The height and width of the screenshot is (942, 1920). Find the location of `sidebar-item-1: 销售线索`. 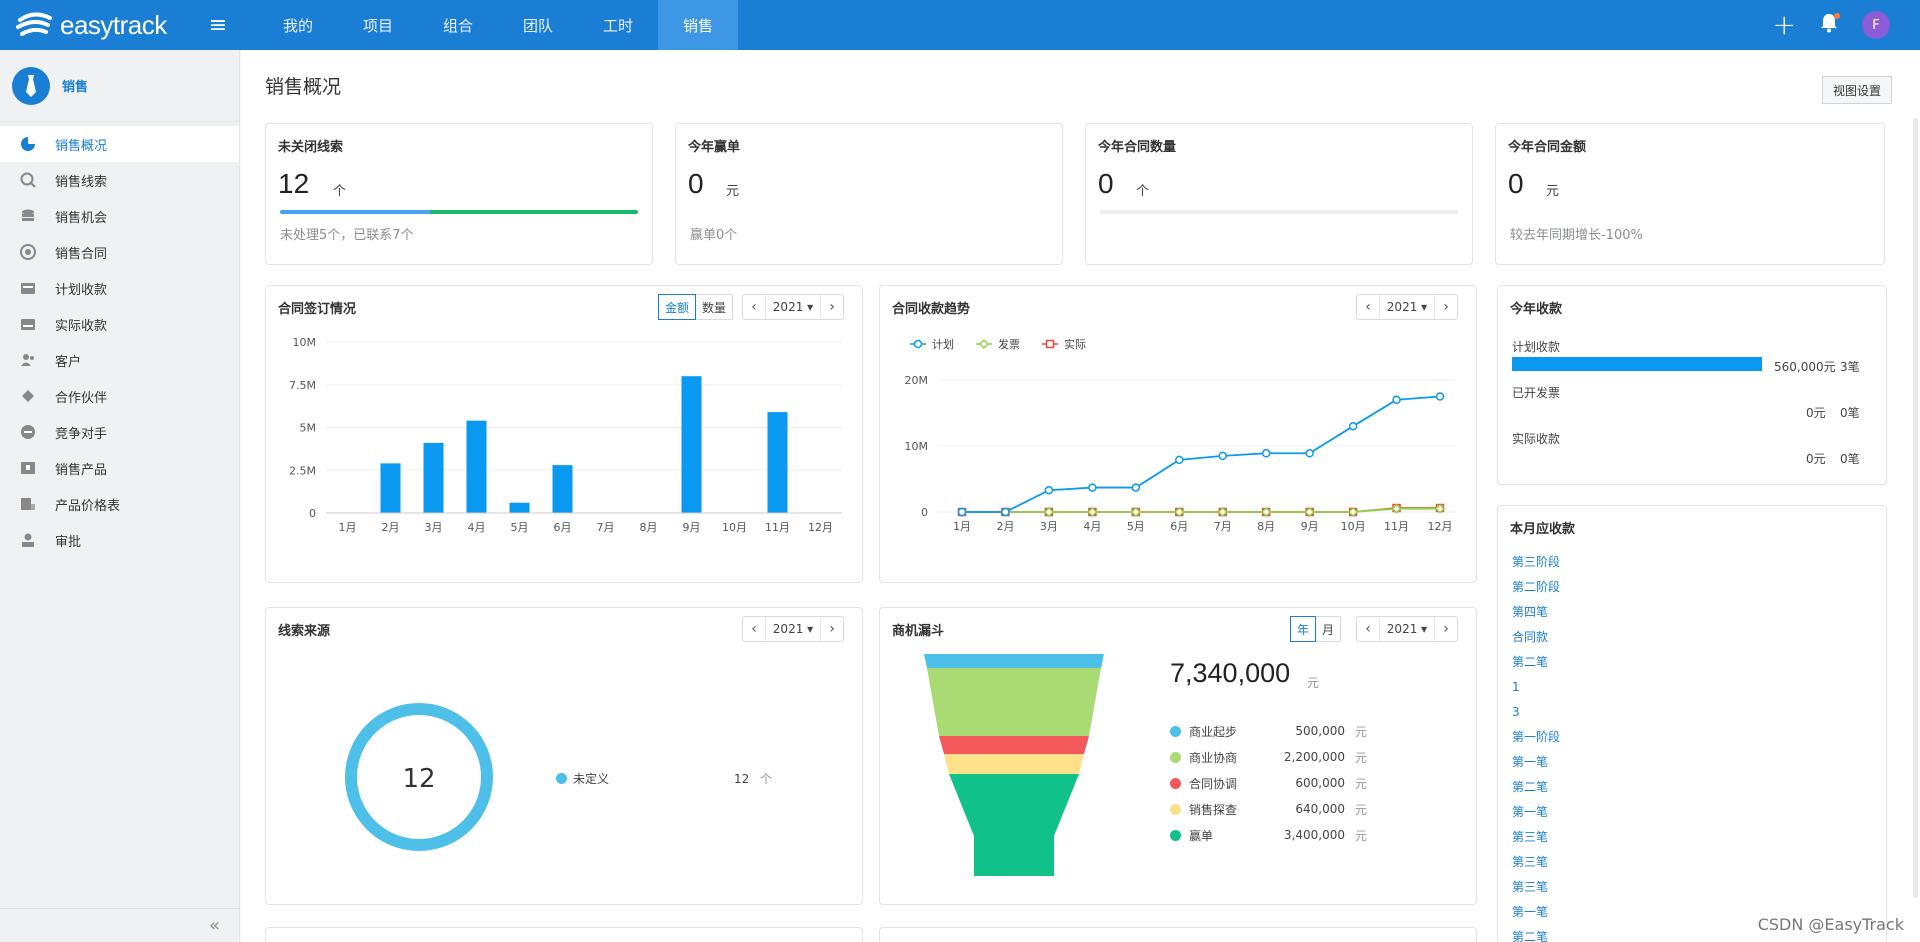

sidebar-item-1: 销售线索 is located at coordinates (119, 180).